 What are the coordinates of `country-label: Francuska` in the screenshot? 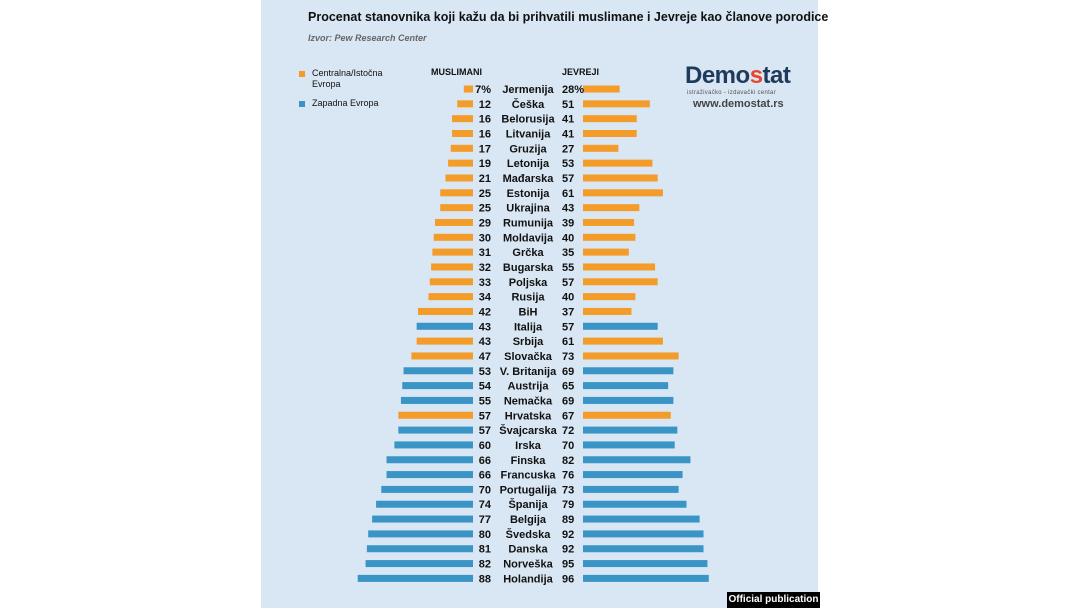 It's located at (528, 476).